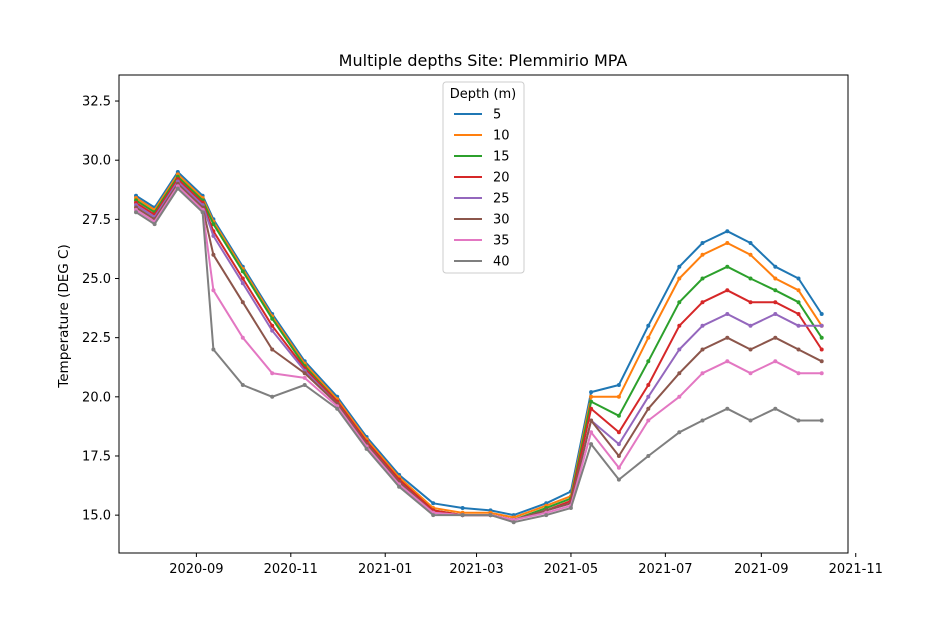 This screenshot has width=942, height=622. I want to click on legend-label-30: 30, so click(501, 220).